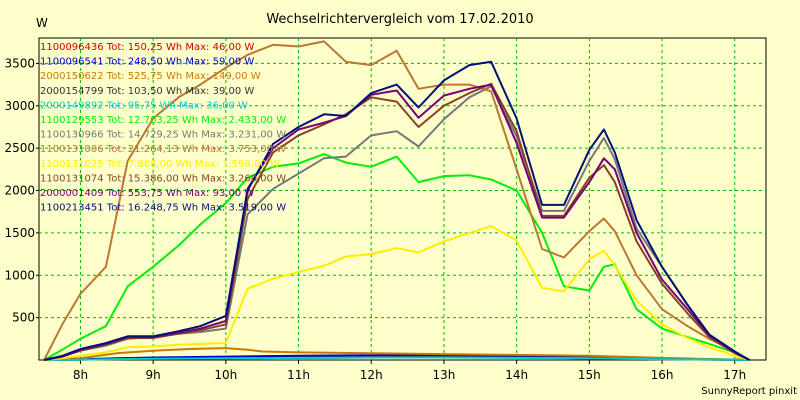 This screenshot has height=400, width=800. Describe the element at coordinates (144, 105) in the screenshot. I see `legend-entry: 2000149892 Tot: 95,75 Wh Max: 36,00 W` at that location.